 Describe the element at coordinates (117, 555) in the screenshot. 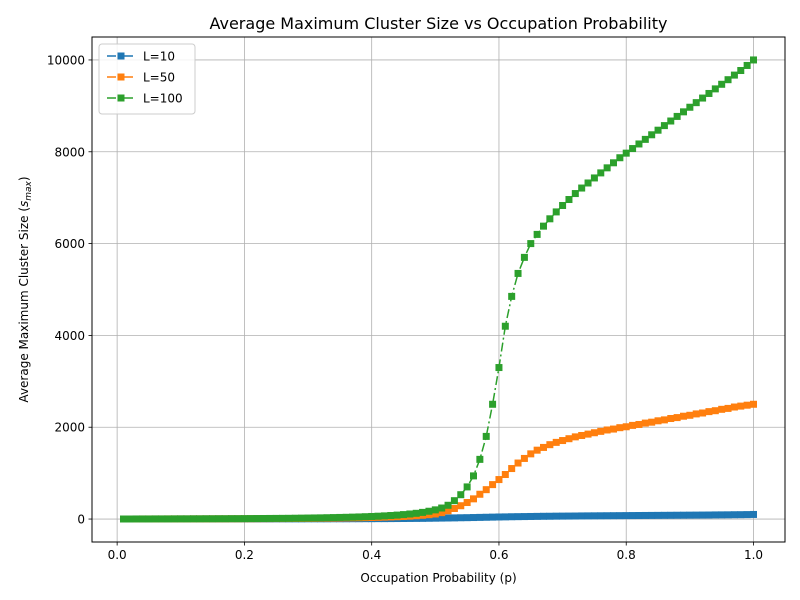

I see `x-tick-label: 0.0` at that location.